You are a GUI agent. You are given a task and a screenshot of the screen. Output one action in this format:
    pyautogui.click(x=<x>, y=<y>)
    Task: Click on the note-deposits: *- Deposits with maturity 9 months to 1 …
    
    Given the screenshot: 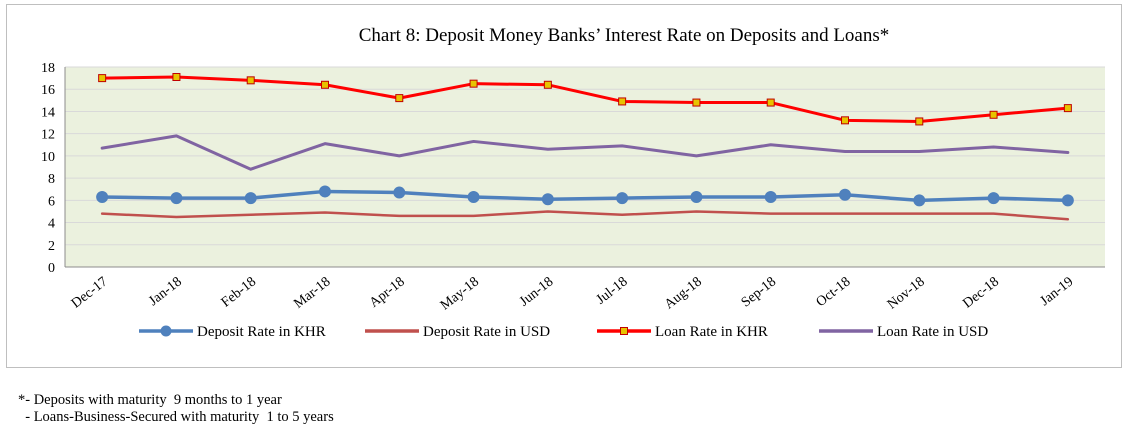 What is the action you would take?
    pyautogui.click(x=150, y=400)
    